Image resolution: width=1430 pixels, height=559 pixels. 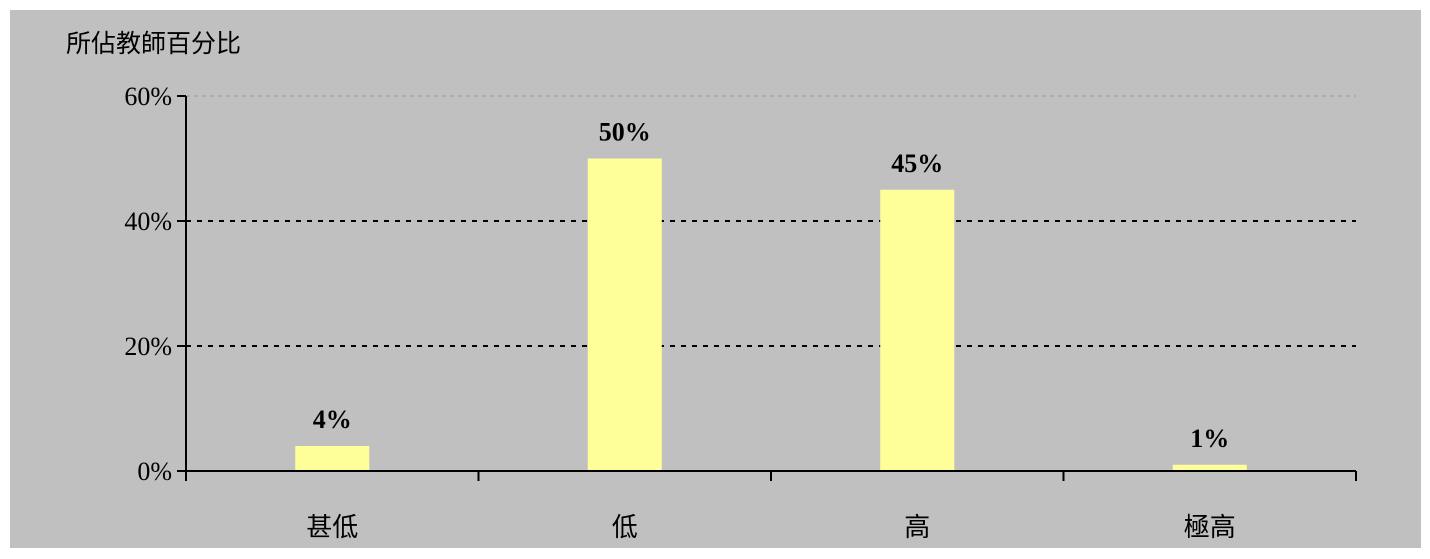 I want to click on x-tick-label: 低, so click(x=625, y=527).